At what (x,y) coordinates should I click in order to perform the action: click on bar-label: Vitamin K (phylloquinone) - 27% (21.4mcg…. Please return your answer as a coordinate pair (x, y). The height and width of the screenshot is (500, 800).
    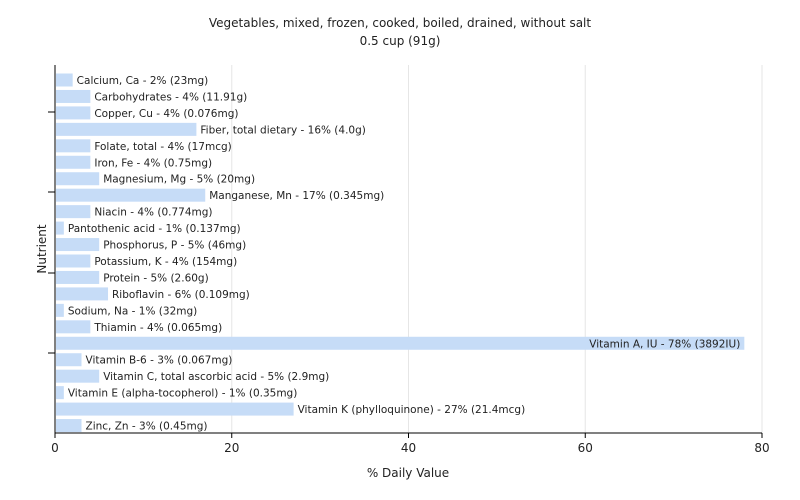
    Looking at the image, I should click on (412, 410).